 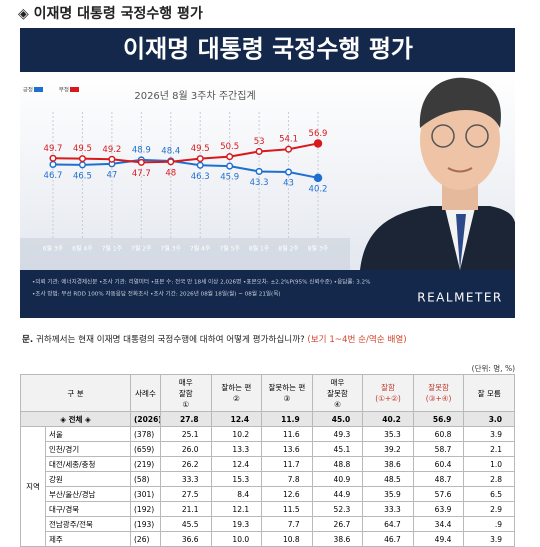 What do you see at coordinates (489, 524) in the screenshot?
I see `data-cell: .9` at bounding box center [489, 524].